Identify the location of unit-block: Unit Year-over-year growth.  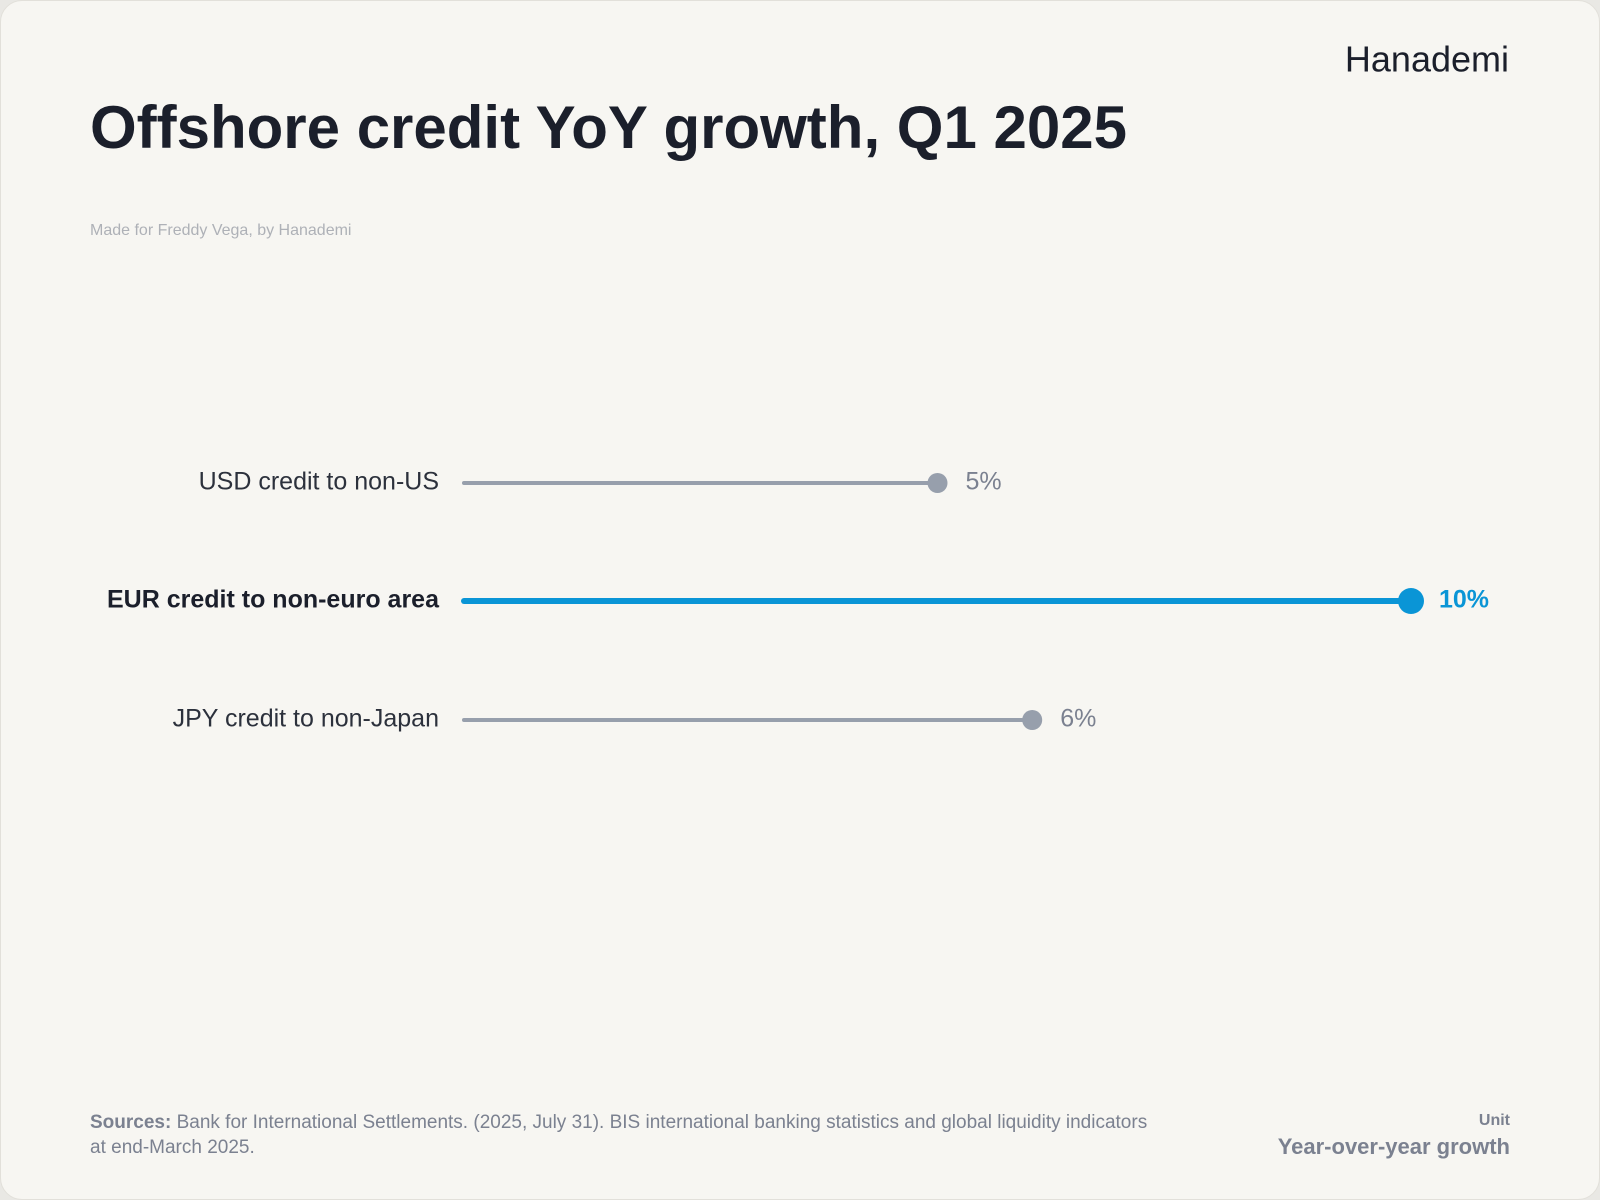
(1394, 1136).